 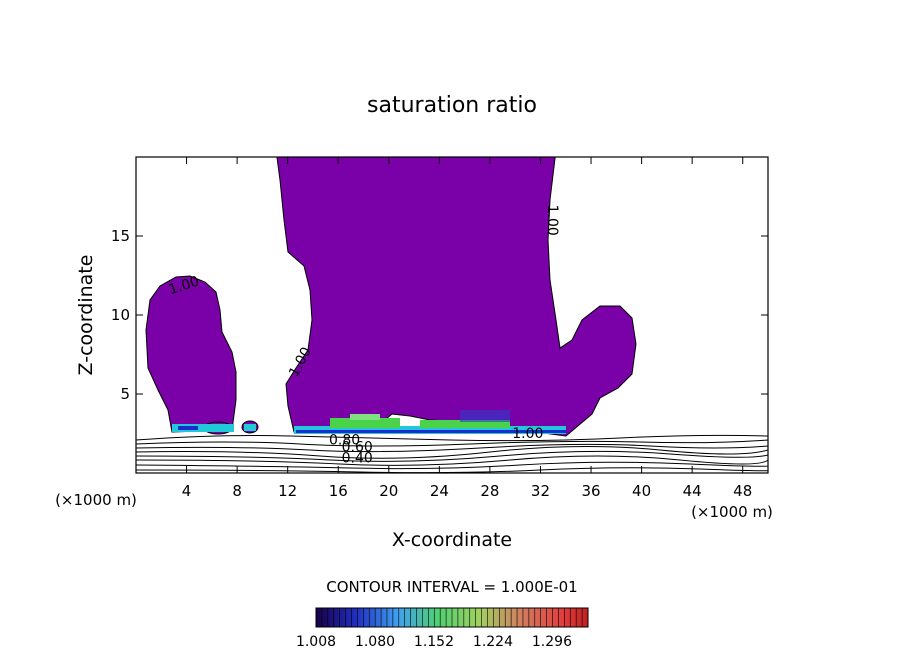 I want to click on contour-label-2: 1.00, so click(x=552, y=220).